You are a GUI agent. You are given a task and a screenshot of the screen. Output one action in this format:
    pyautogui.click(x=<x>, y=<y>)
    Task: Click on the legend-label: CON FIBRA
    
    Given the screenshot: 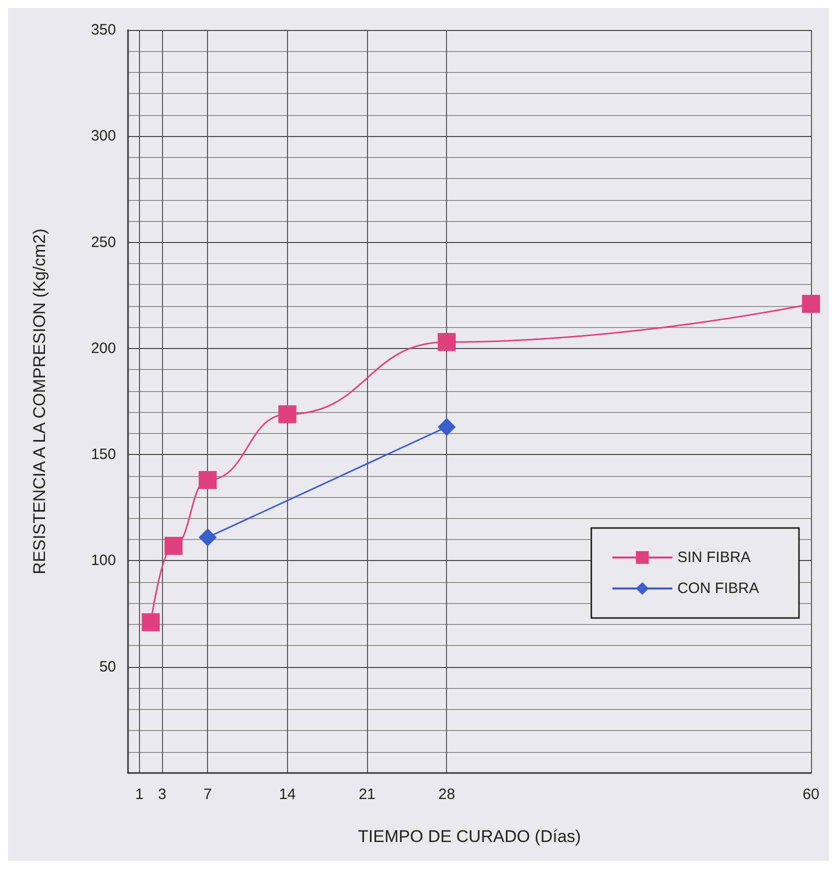 What is the action you would take?
    pyautogui.click(x=718, y=588)
    